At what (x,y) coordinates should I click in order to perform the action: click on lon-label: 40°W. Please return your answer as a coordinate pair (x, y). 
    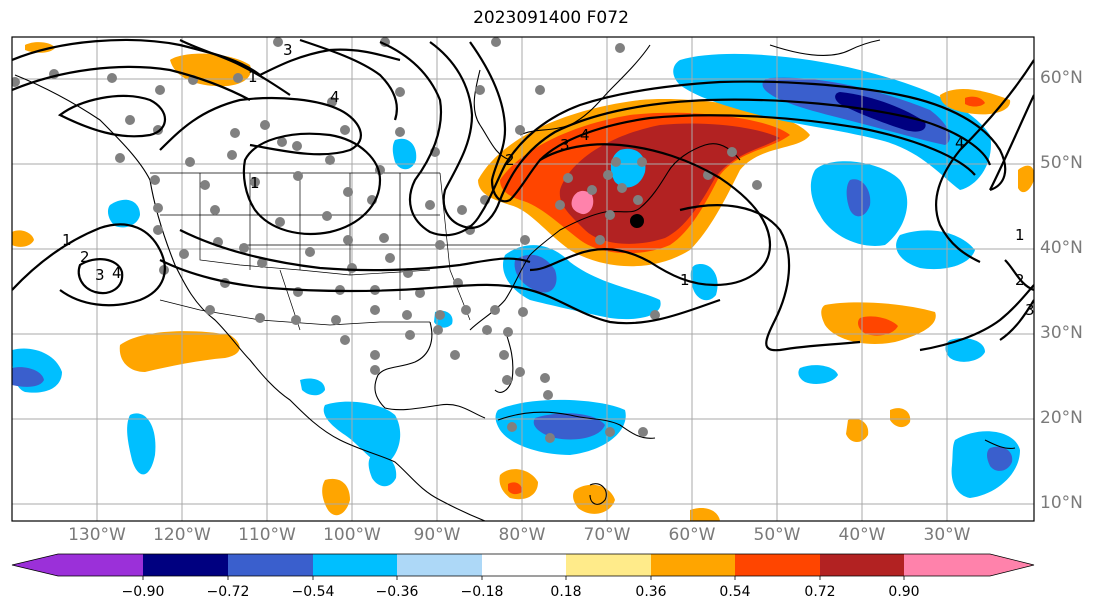
    Looking at the image, I should click on (862, 535).